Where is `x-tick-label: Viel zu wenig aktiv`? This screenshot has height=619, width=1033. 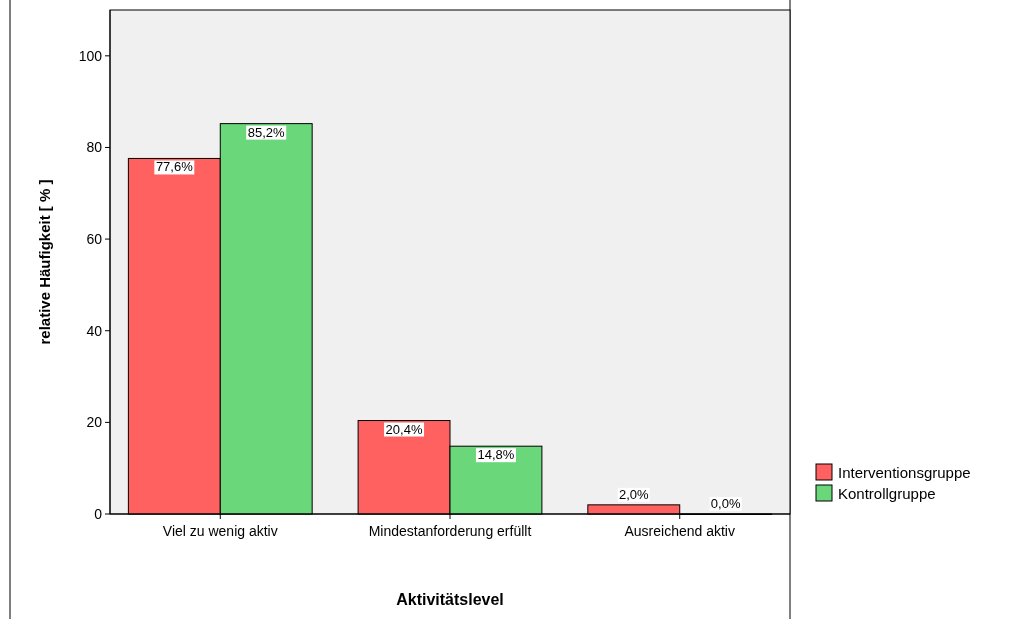
x-tick-label: Viel zu wenig aktiv is located at coordinates (220, 531).